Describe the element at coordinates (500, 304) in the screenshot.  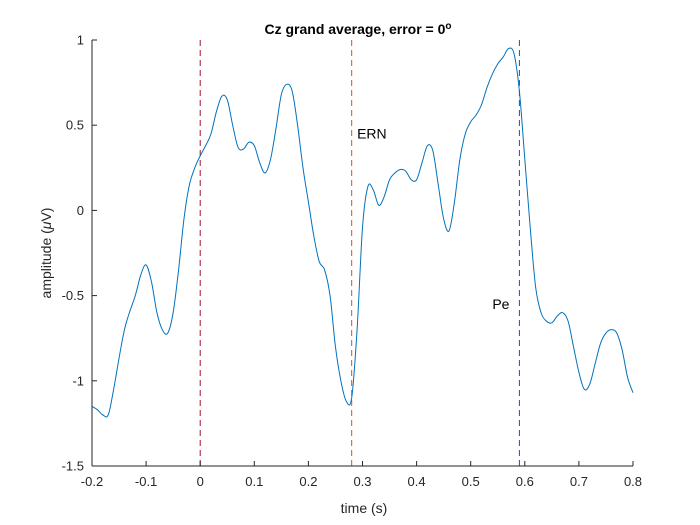
I see `annotation-pe: Pe` at that location.